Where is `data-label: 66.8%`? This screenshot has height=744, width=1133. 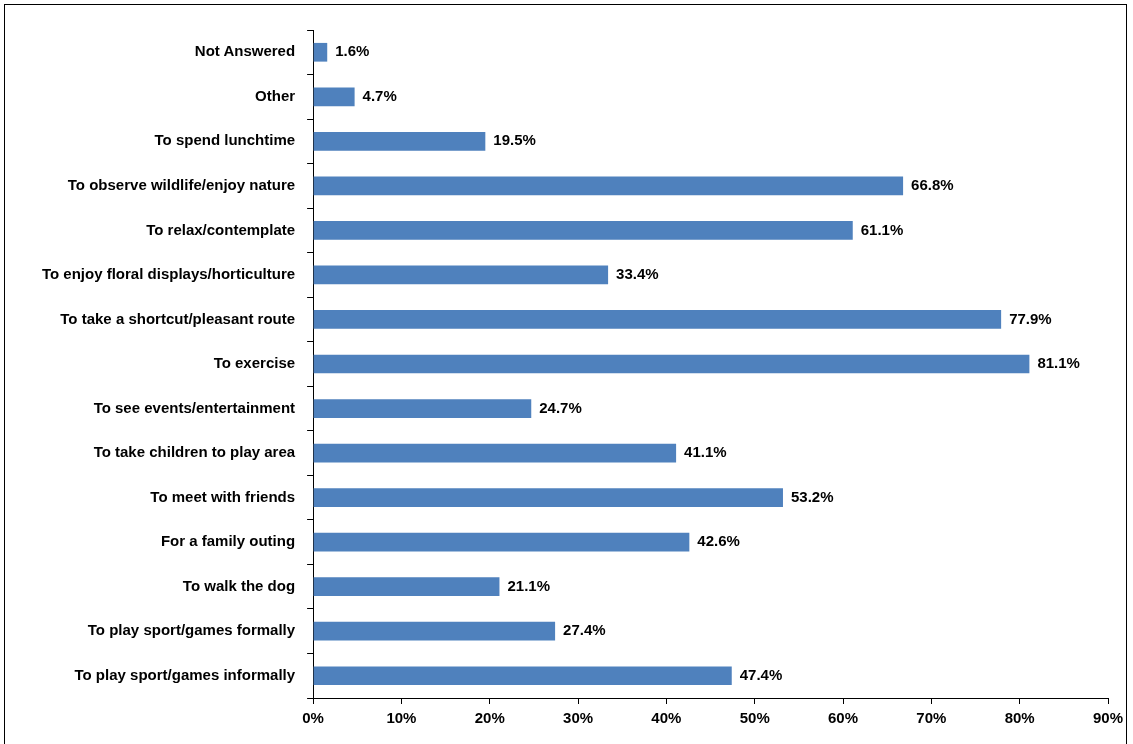 data-label: 66.8% is located at coordinates (932, 185).